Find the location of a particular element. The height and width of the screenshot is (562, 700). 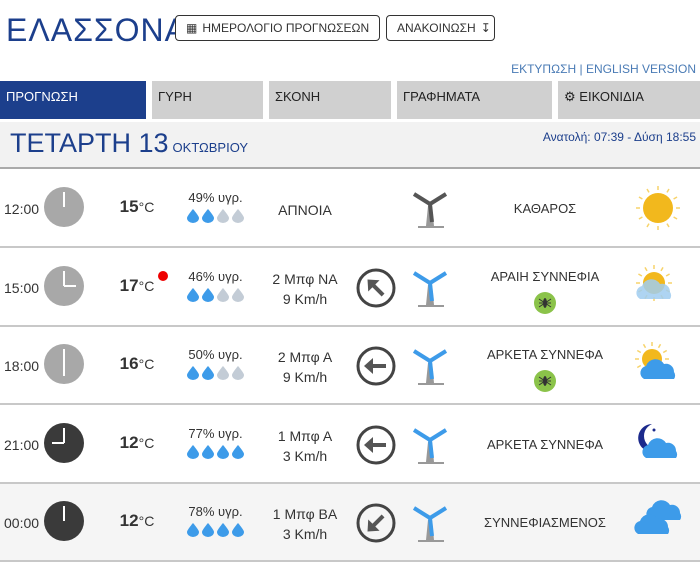

condition-text: ΣΥΝΝΕΦΙΑΣΜΕΝΟΣ is located at coordinates (545, 522).